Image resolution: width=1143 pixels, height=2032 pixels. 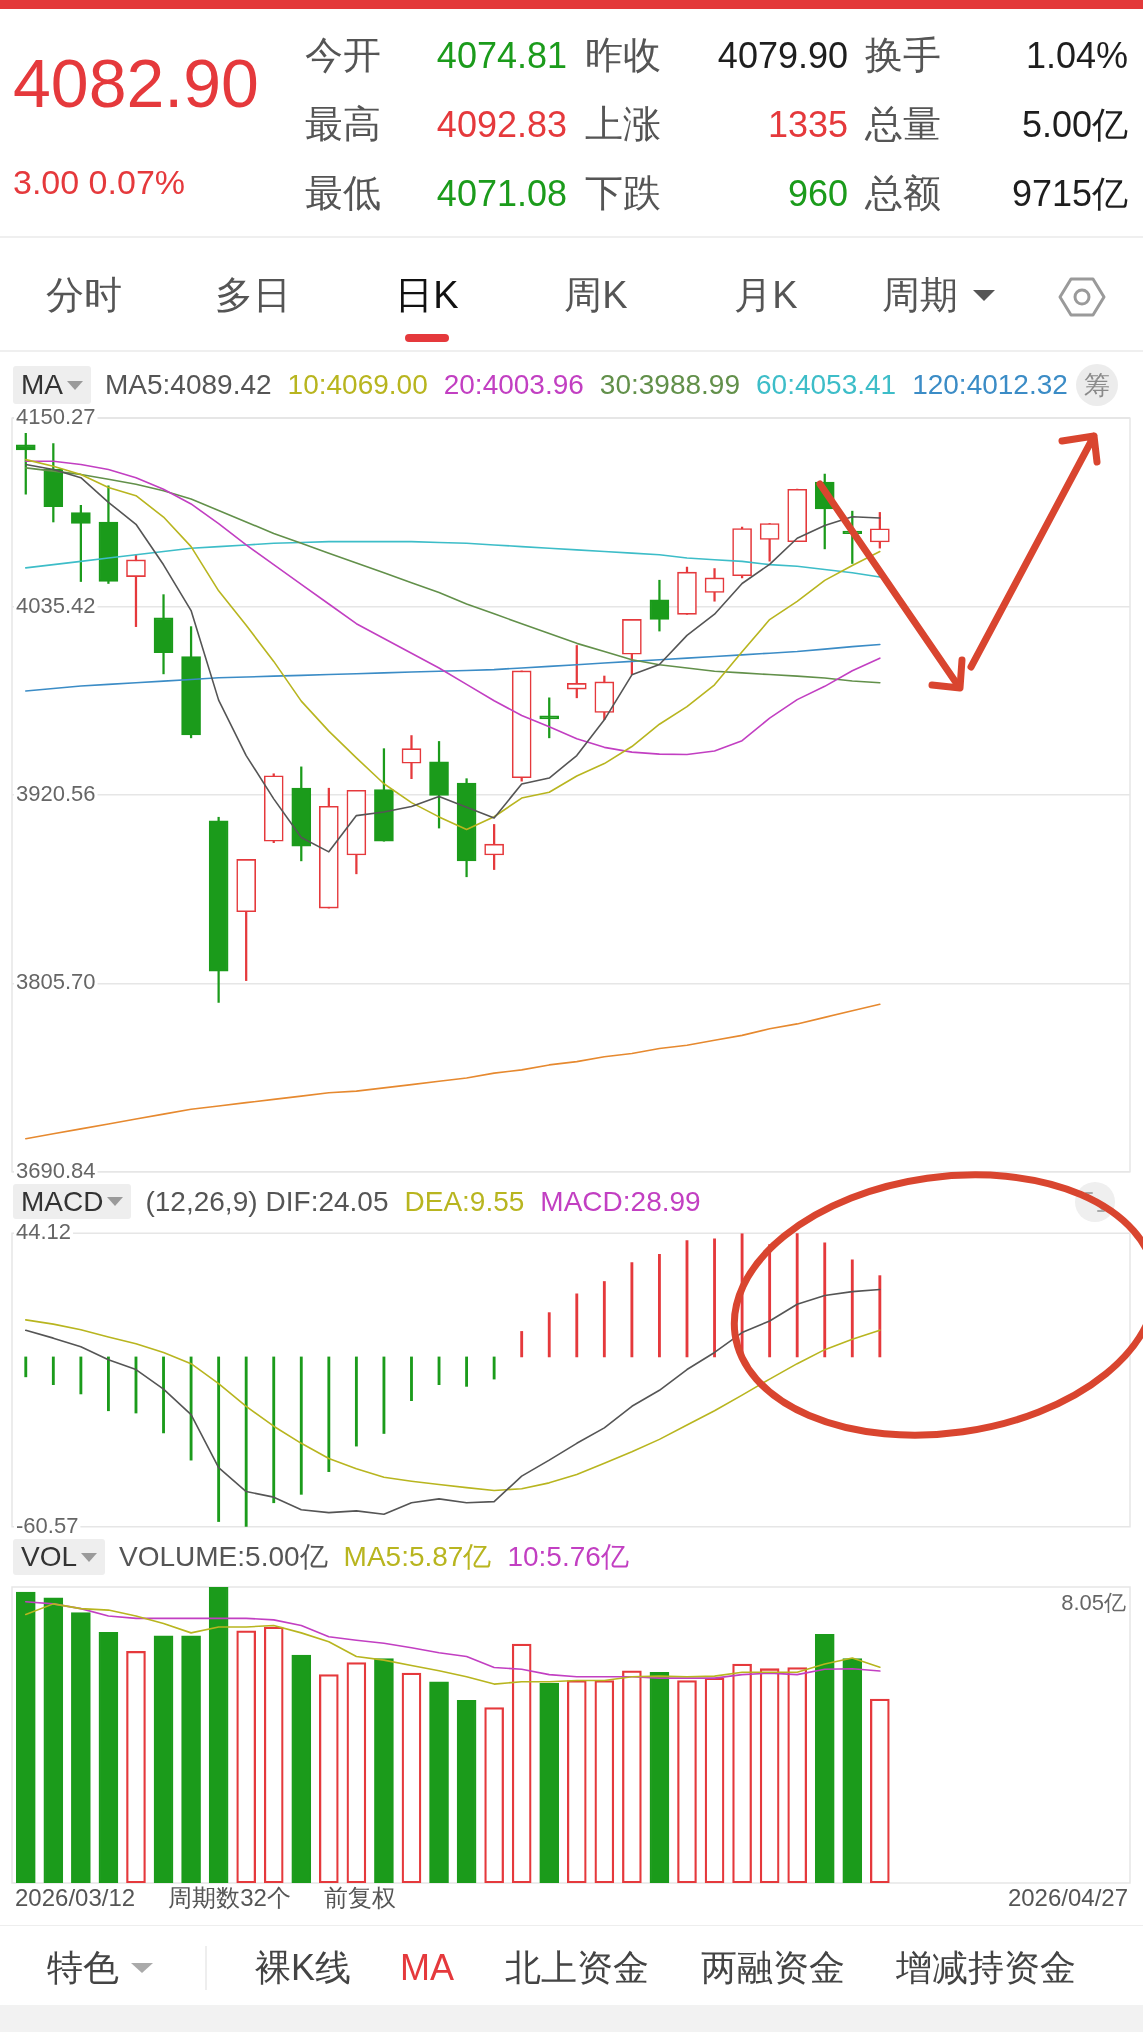 What do you see at coordinates (56, 794) in the screenshot?
I see `y-tick-label: 3920.56` at bounding box center [56, 794].